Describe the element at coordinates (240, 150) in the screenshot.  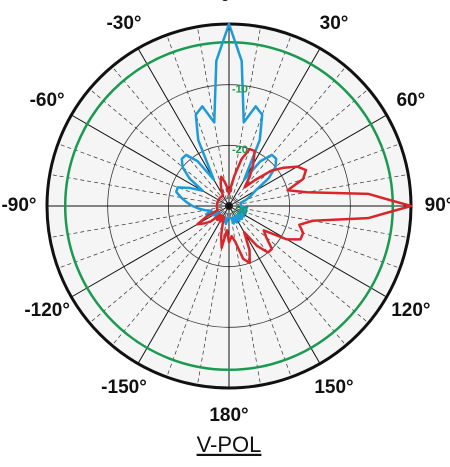
I see `r-tick-label: -20` at that location.